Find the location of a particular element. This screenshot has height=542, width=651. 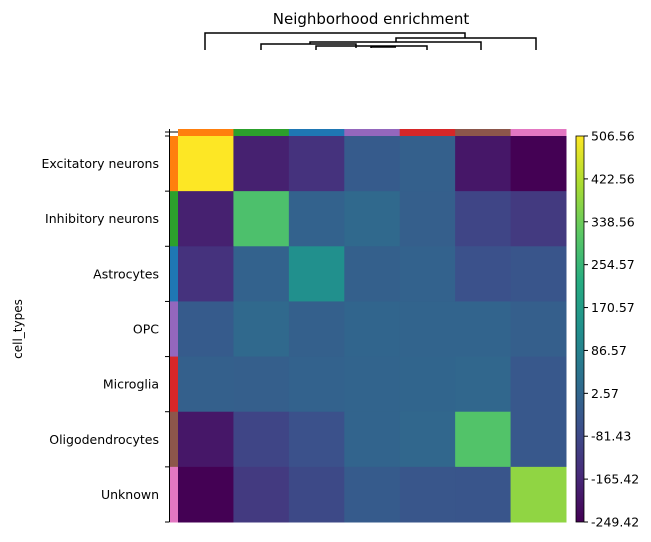

colorbar-tick-label: 254.57 is located at coordinates (613, 264).